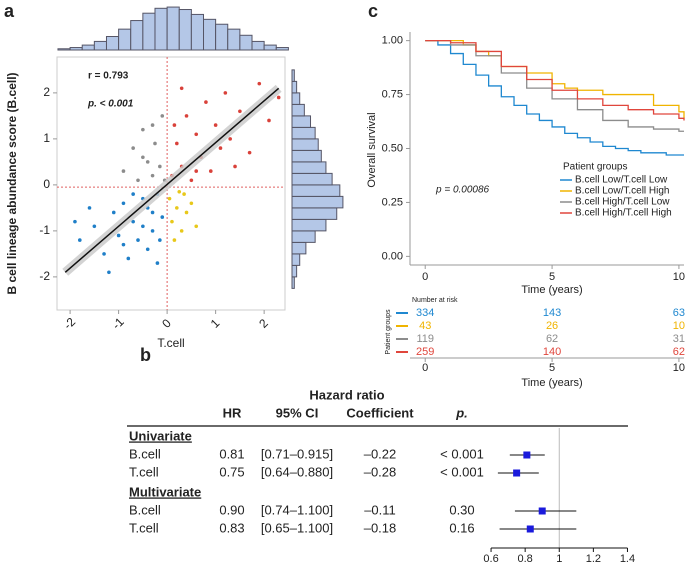 The width and height of the screenshot is (685, 563). I want to click on hr: 0.81, so click(231, 453).